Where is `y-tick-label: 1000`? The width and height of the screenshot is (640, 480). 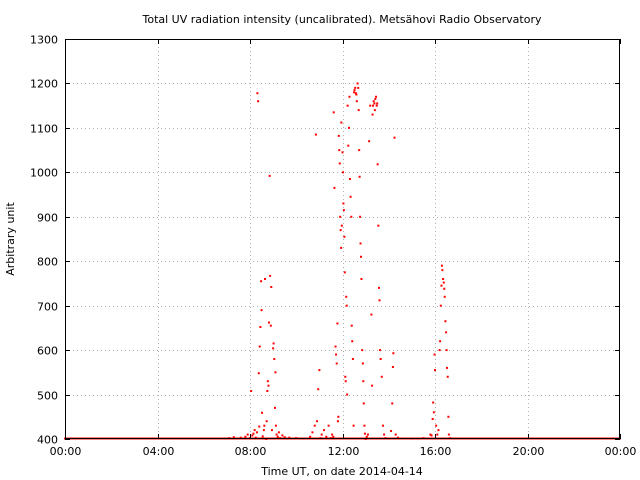 y-tick-label: 1000 is located at coordinates (44, 173).